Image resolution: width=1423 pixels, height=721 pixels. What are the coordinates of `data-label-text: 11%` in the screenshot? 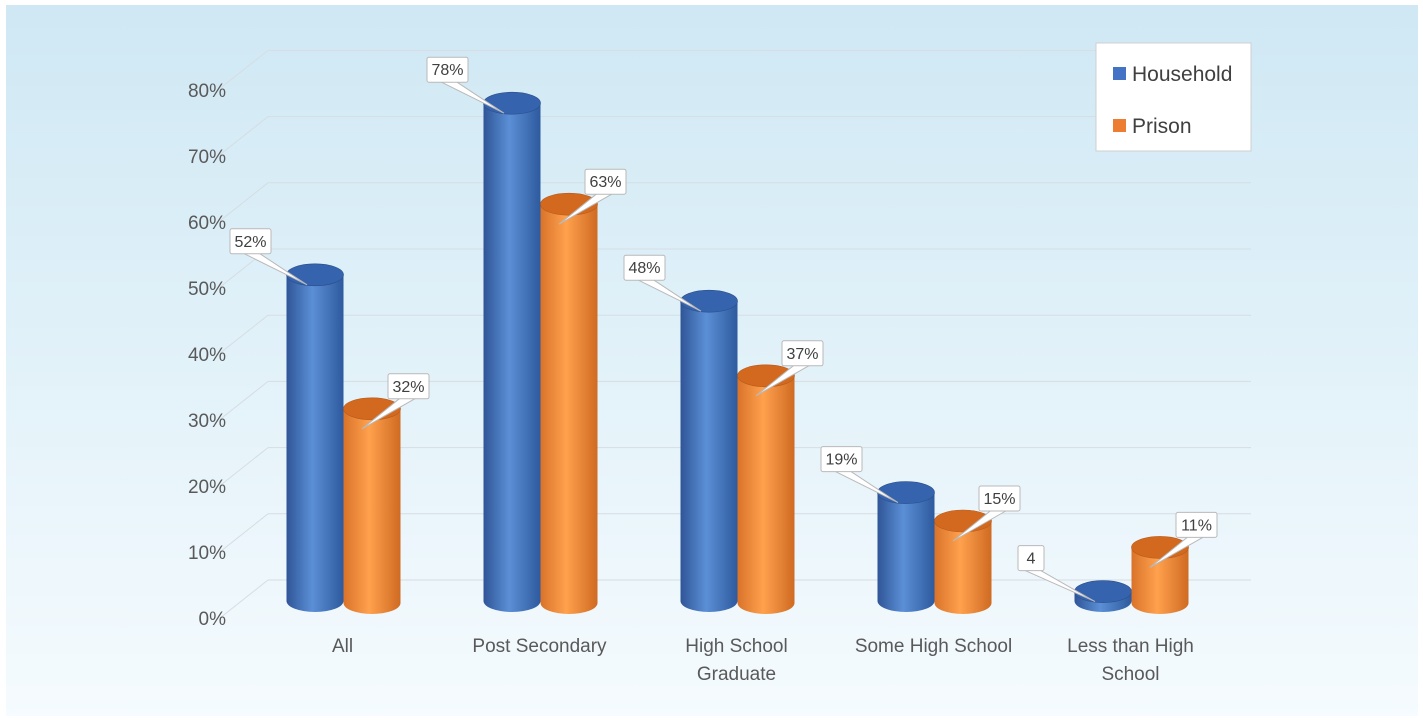 It's located at (1196, 525).